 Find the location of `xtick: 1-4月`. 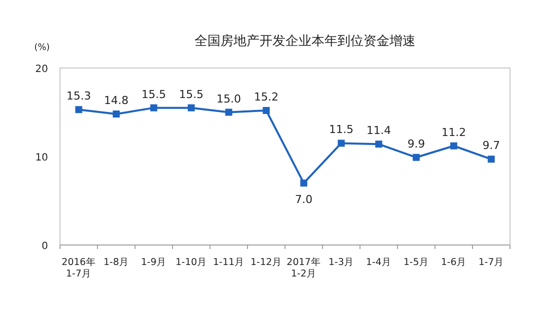

xtick: 1-4月 is located at coordinates (379, 262).